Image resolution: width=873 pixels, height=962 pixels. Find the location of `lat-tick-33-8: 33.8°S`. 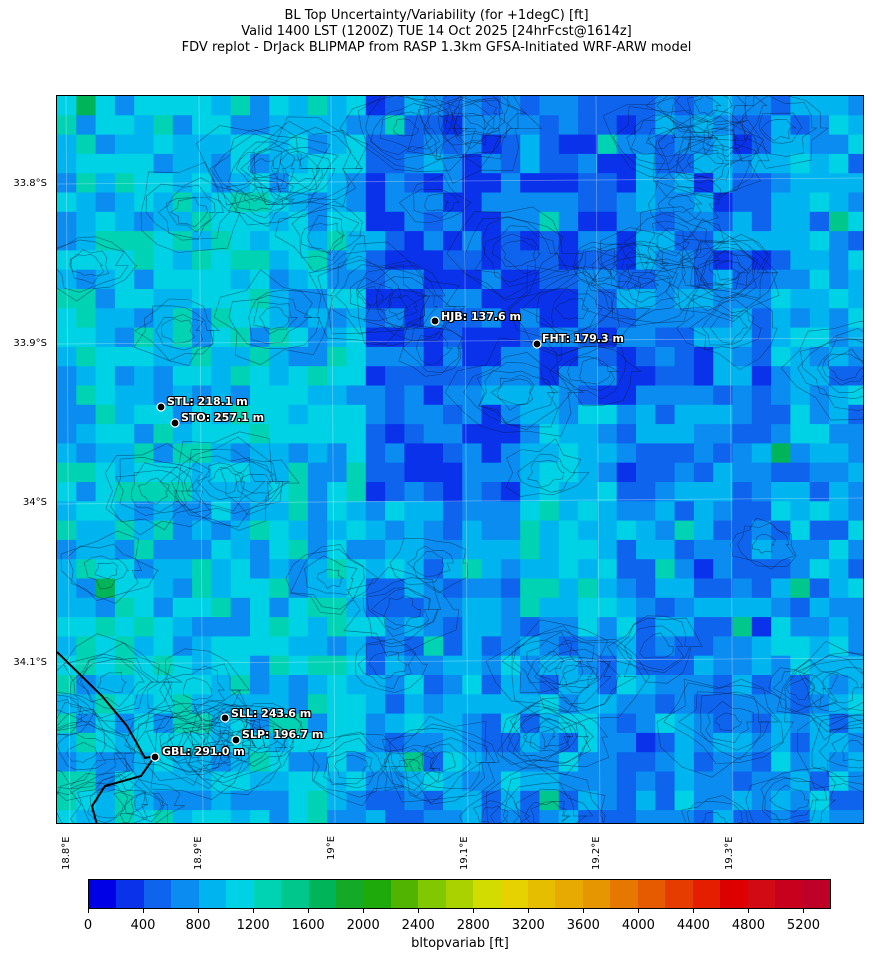

lat-tick-33-8: 33.8°S is located at coordinates (30, 183).